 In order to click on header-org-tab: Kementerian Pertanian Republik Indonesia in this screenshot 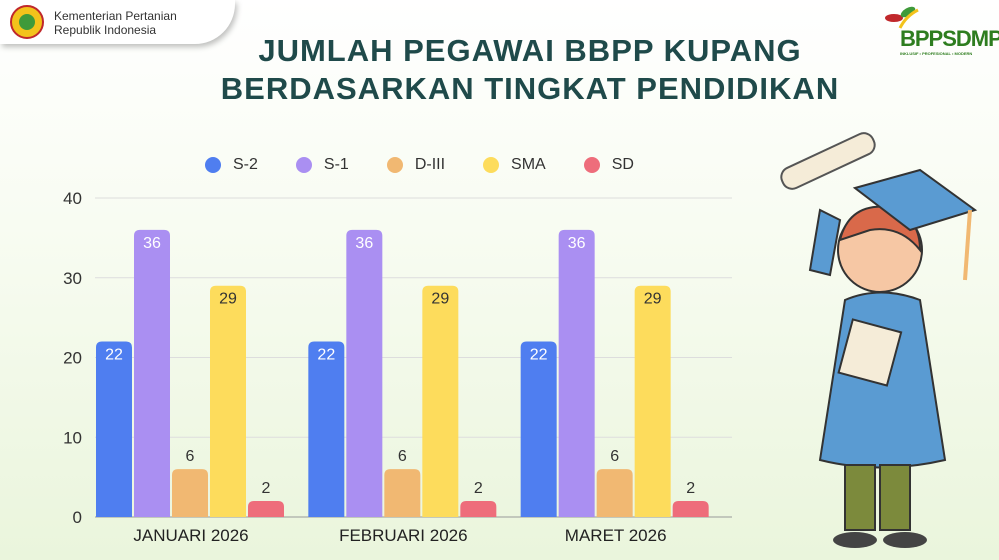, I will do `click(117, 22)`.